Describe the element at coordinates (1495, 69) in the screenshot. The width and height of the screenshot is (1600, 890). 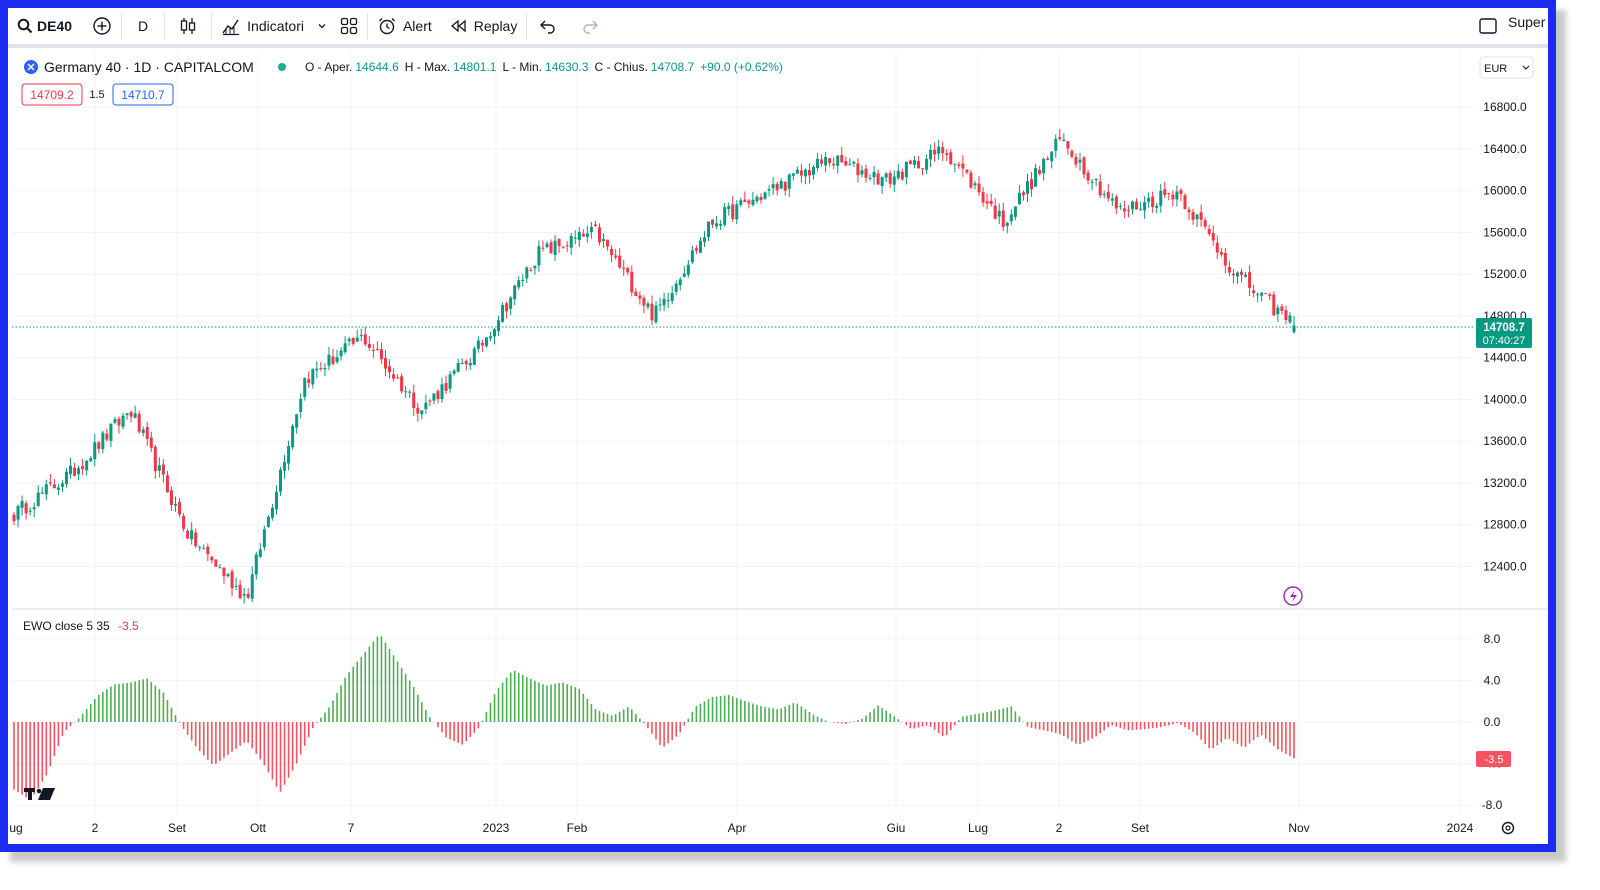
I see `currency-label: EUR` at that location.